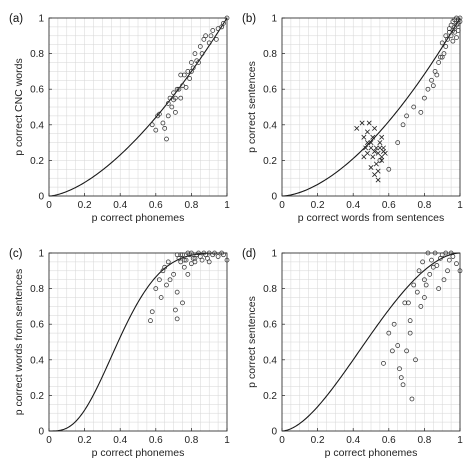  I want to click on panel-letter: (d), so click(249, 254).